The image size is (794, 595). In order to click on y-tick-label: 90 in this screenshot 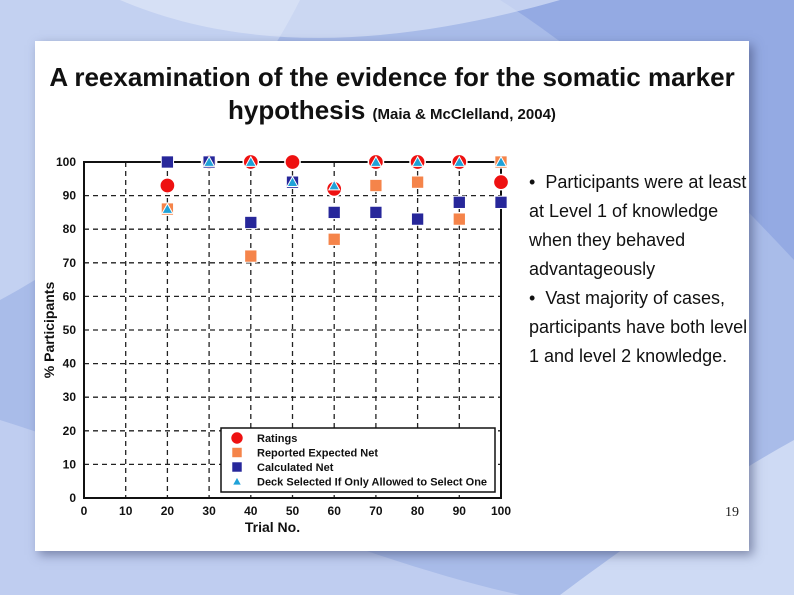, I will do `click(70, 196)`.